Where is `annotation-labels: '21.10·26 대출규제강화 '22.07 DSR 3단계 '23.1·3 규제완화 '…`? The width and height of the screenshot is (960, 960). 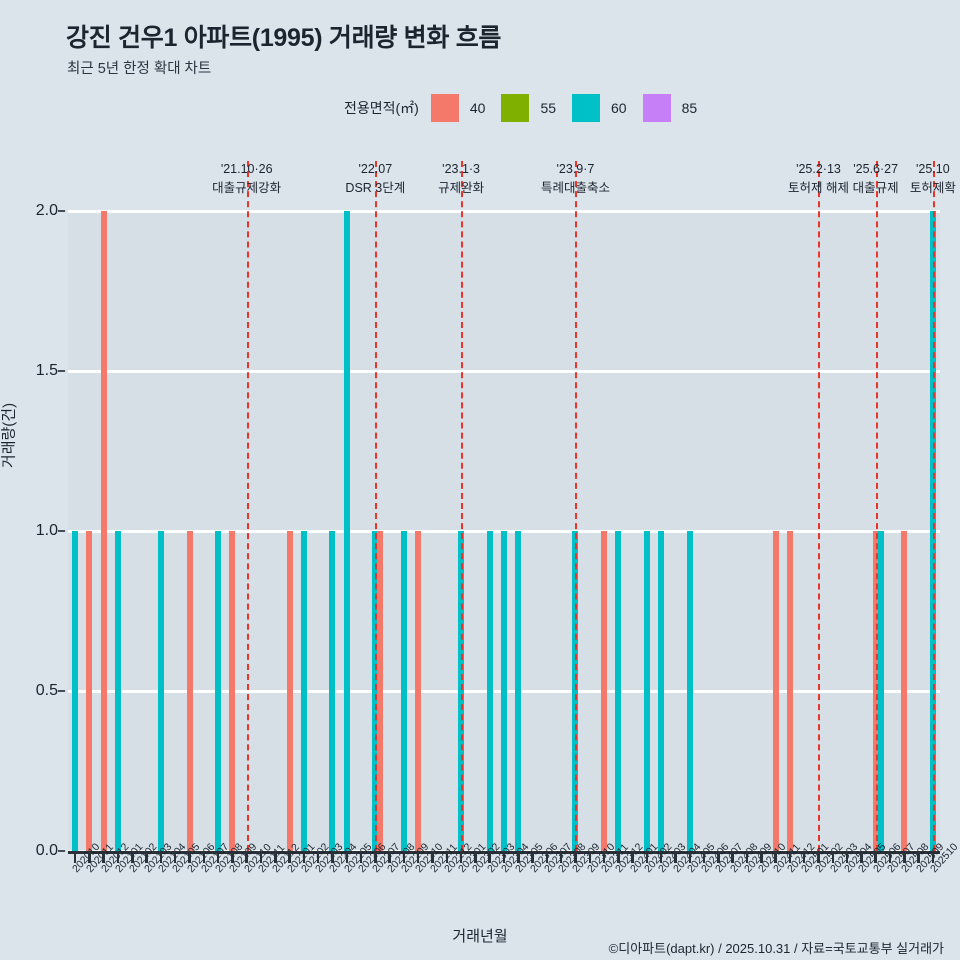
annotation-labels: '21.10·26 대출규제강화 '22.07 DSR 3단계 '23.1·3 규제완화 '… is located at coordinates (512, 184).